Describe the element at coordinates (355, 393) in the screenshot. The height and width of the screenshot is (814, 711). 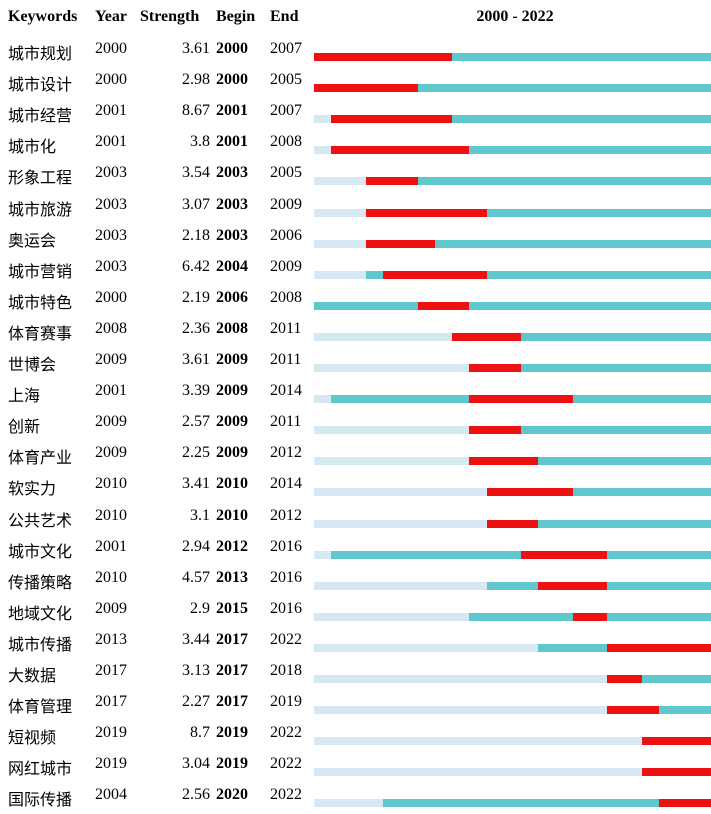
I see `table-row: 上海 2001 3.39 2009 2014` at that location.